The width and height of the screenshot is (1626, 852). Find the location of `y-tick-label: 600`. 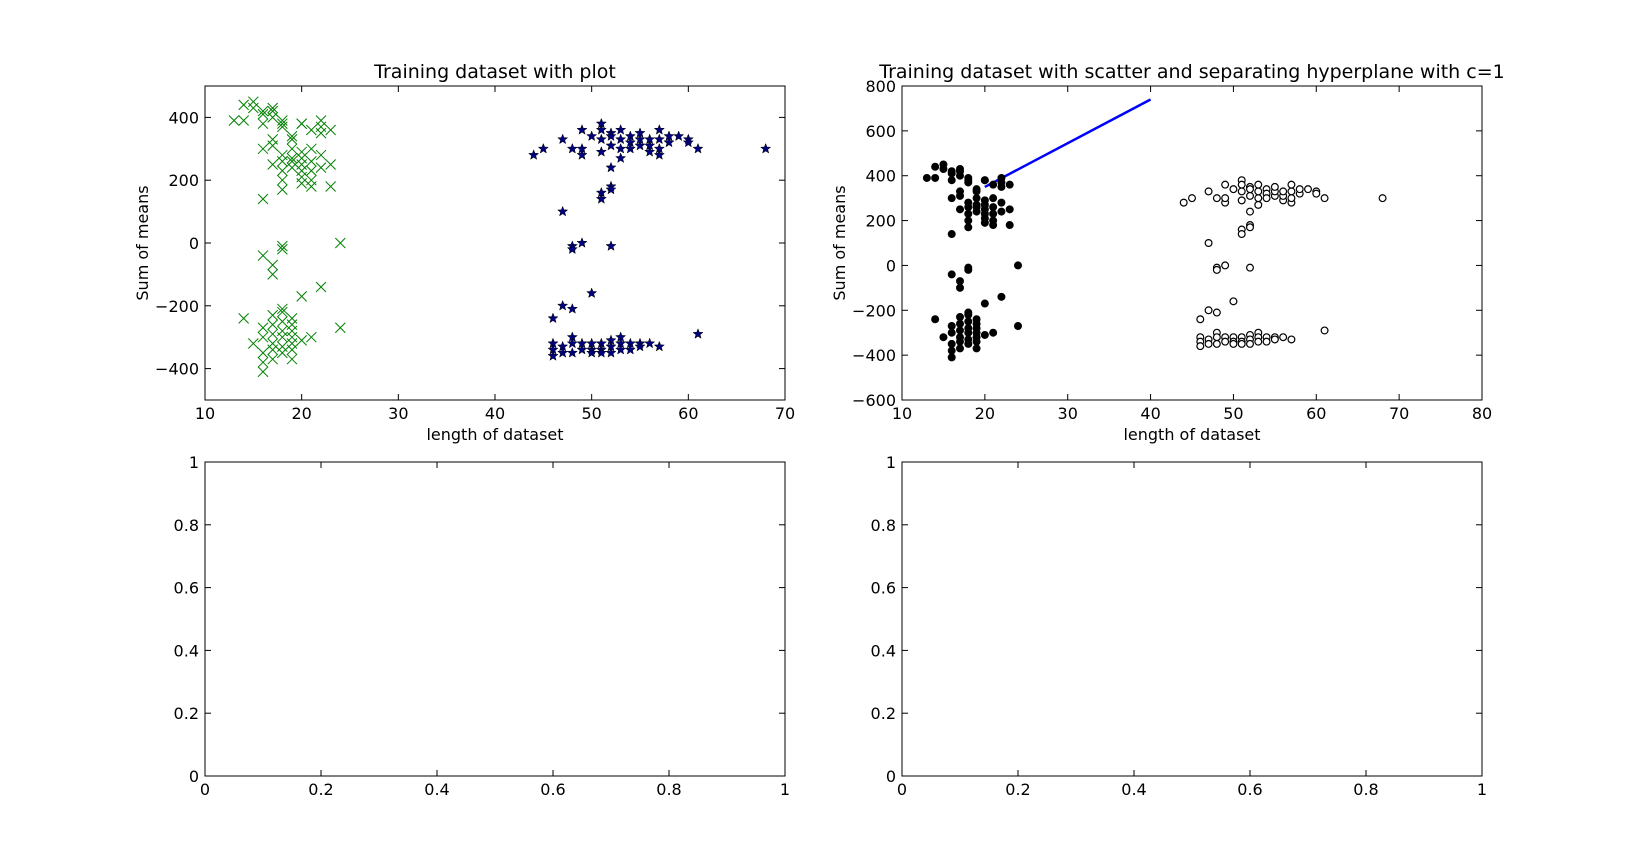

y-tick-label: 600 is located at coordinates (880, 131).